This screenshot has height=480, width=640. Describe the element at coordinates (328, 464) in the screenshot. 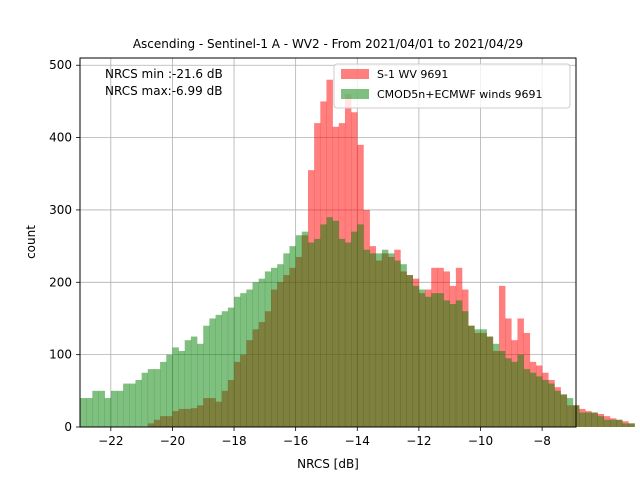

I see `x-axis-label: NRCS [dB]` at that location.